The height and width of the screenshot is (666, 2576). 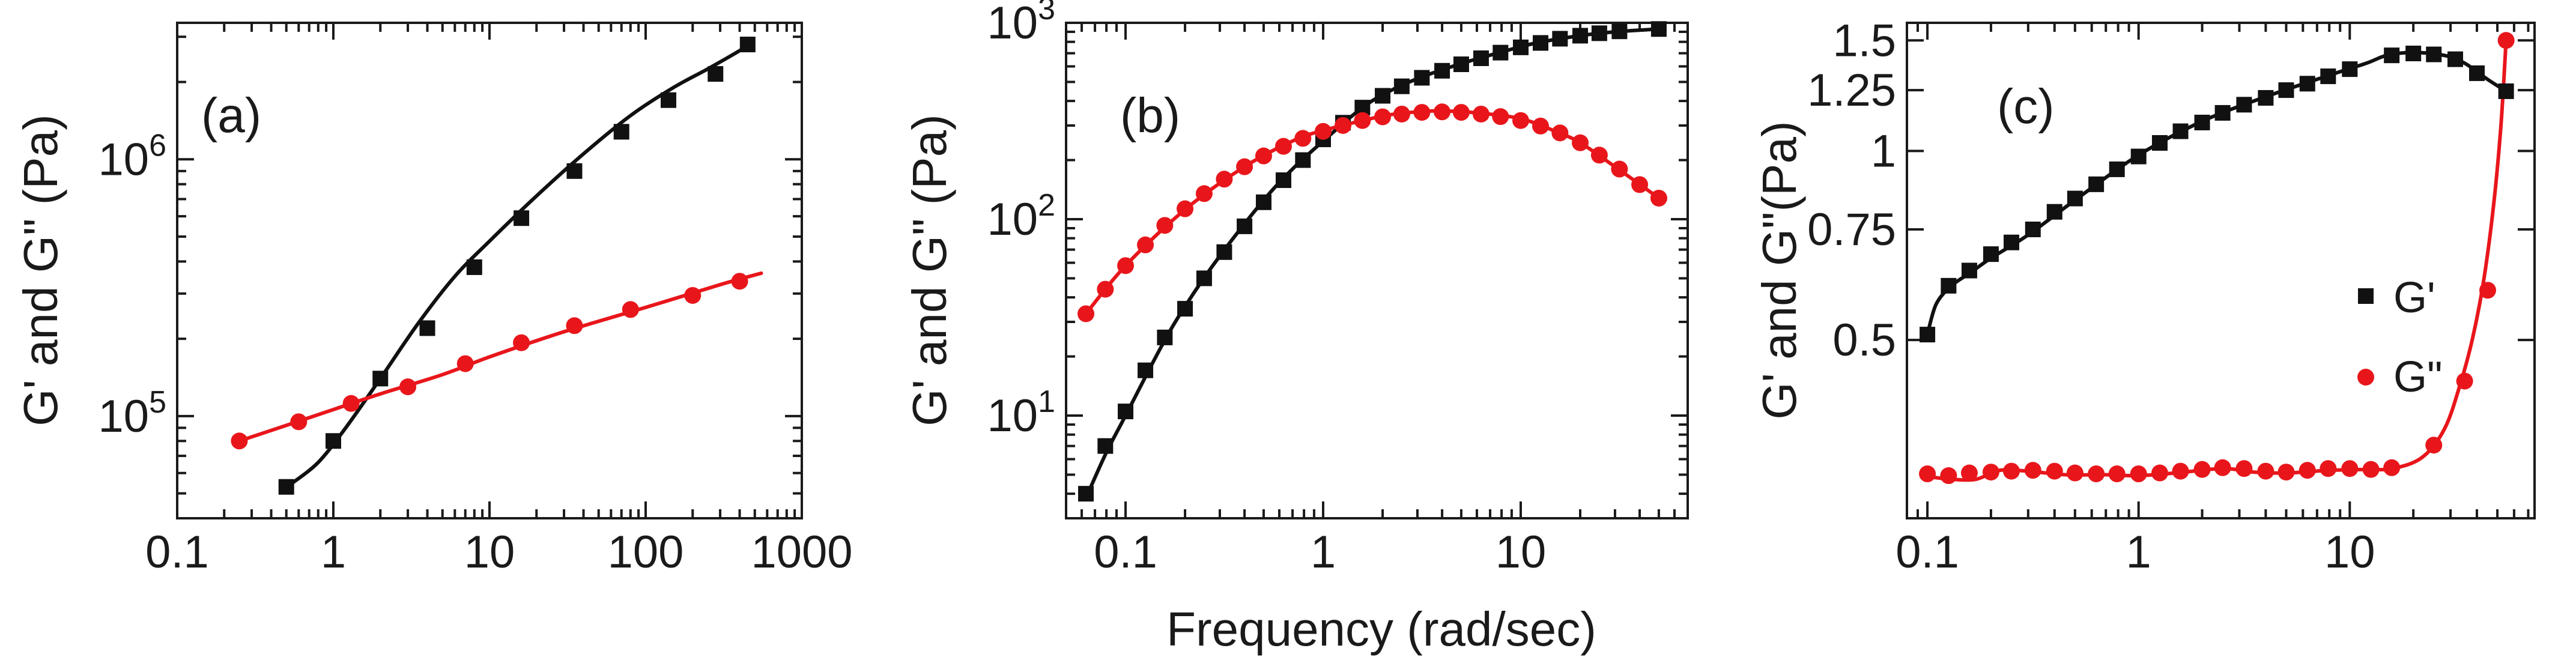 I want to click on y-axis-label: G' and G" (Pa), so click(x=40, y=270).